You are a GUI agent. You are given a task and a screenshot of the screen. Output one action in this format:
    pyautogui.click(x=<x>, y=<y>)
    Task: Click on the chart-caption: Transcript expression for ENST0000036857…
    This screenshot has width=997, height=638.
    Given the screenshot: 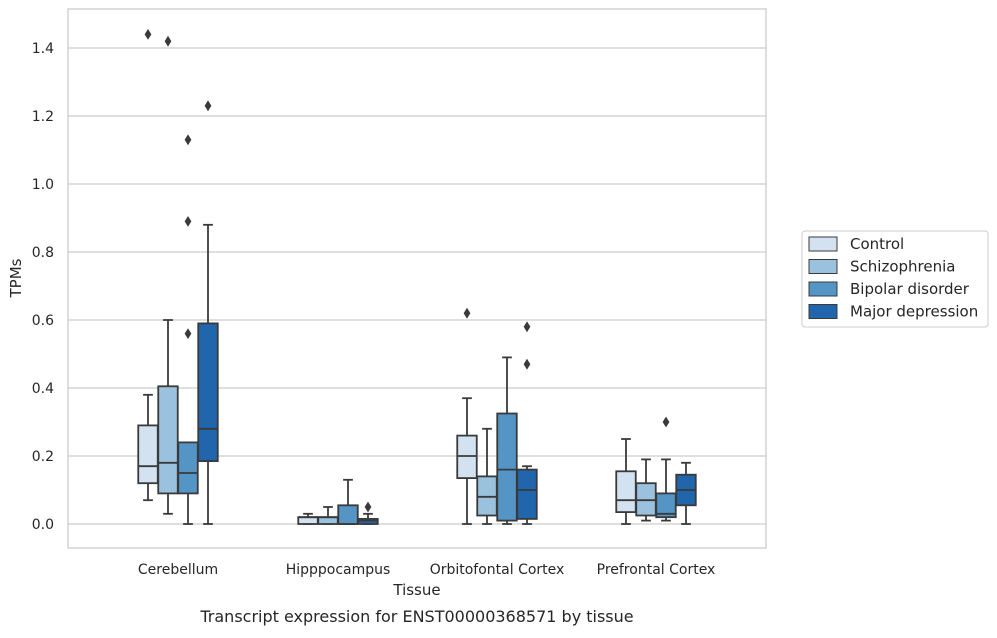 What is the action you would take?
    pyautogui.click(x=416, y=616)
    